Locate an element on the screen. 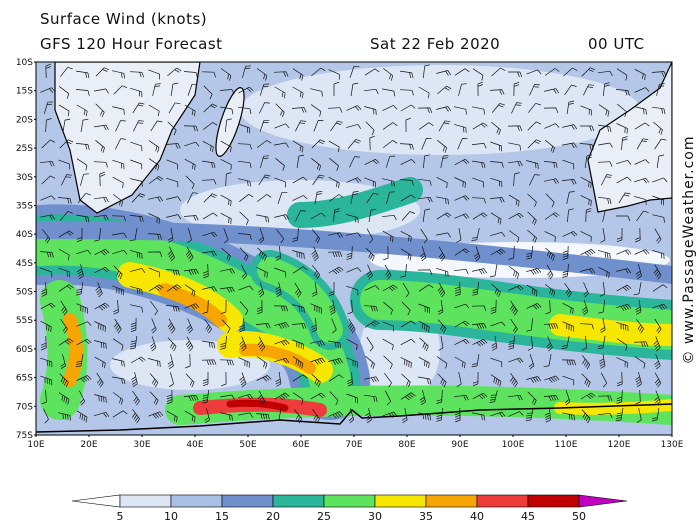 This screenshot has height=529, width=700. colorbar-segment is located at coordinates (400, 501).